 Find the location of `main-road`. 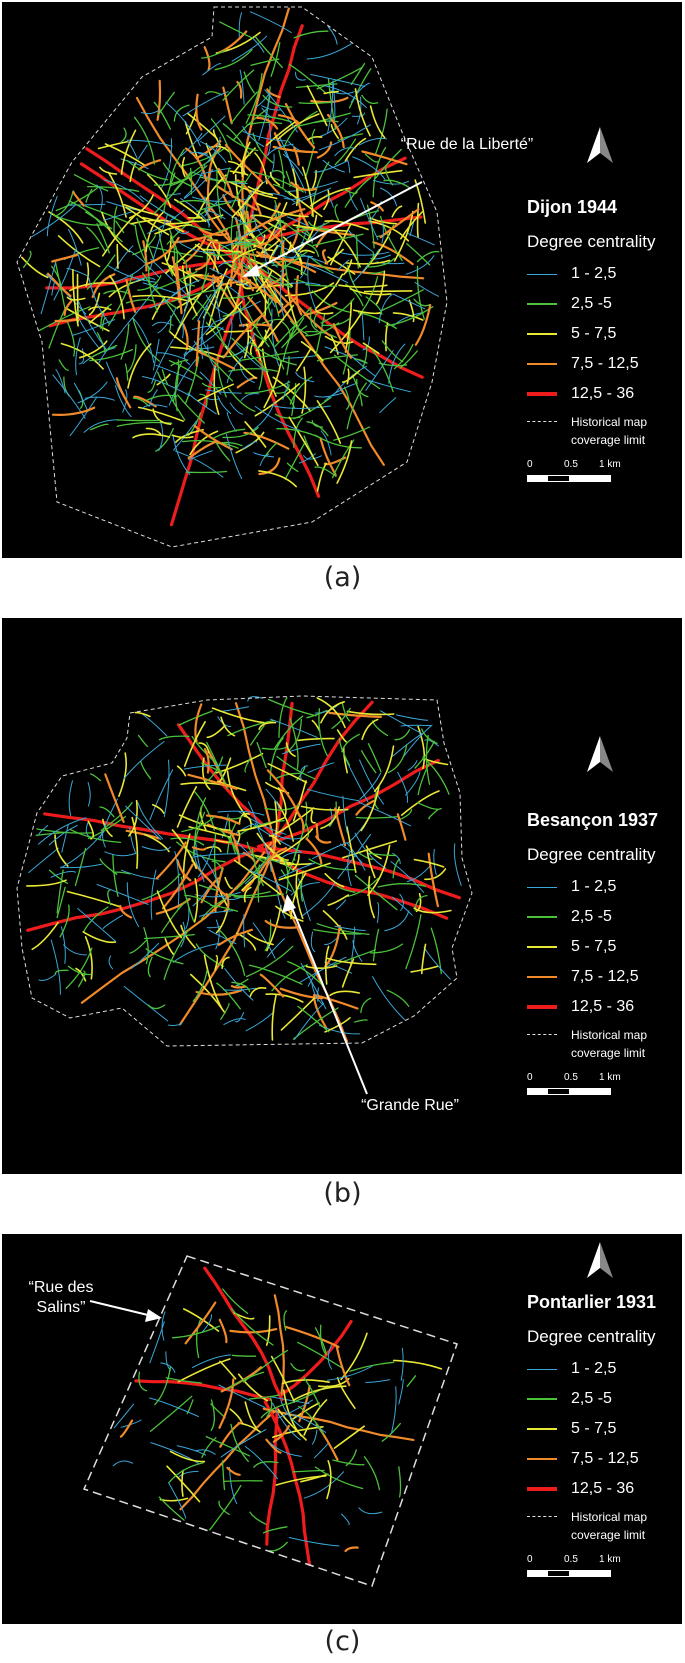

main-road is located at coordinates (265, 131).